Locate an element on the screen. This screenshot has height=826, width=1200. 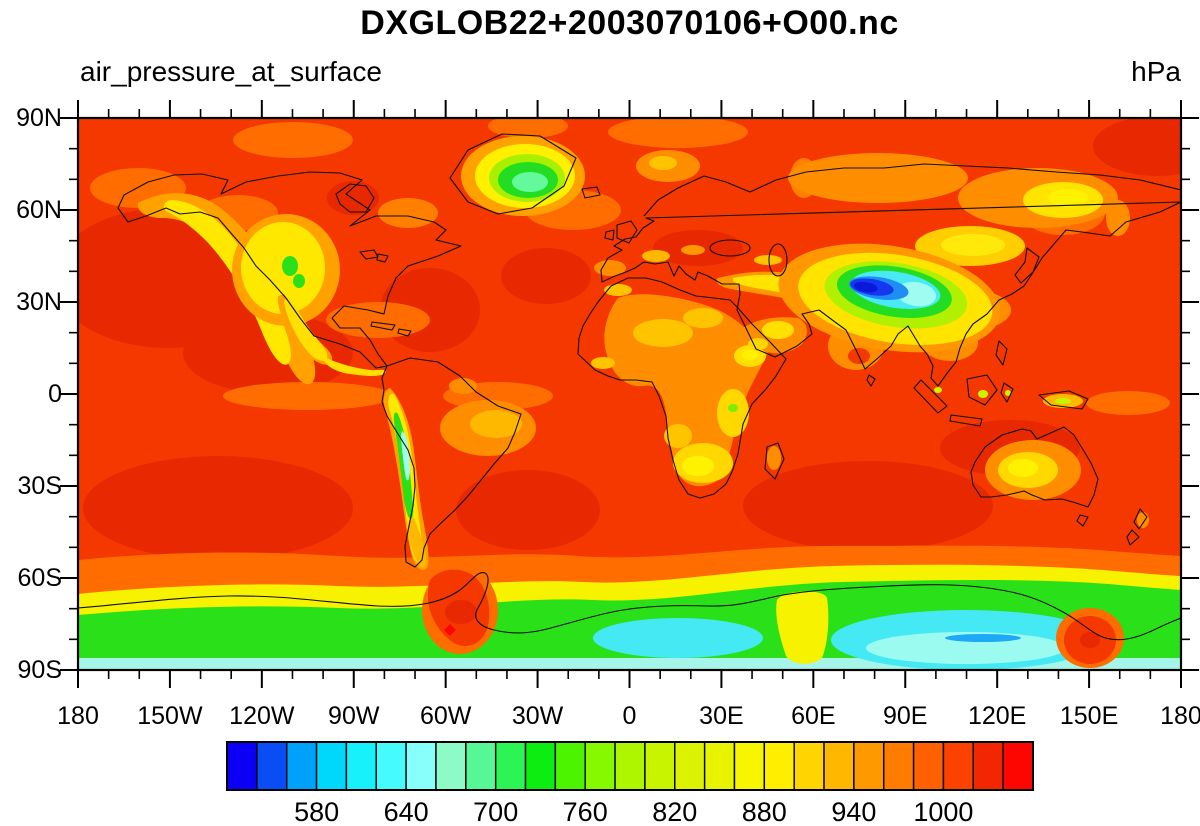
lon-tick-label: 0 is located at coordinates (630, 716).